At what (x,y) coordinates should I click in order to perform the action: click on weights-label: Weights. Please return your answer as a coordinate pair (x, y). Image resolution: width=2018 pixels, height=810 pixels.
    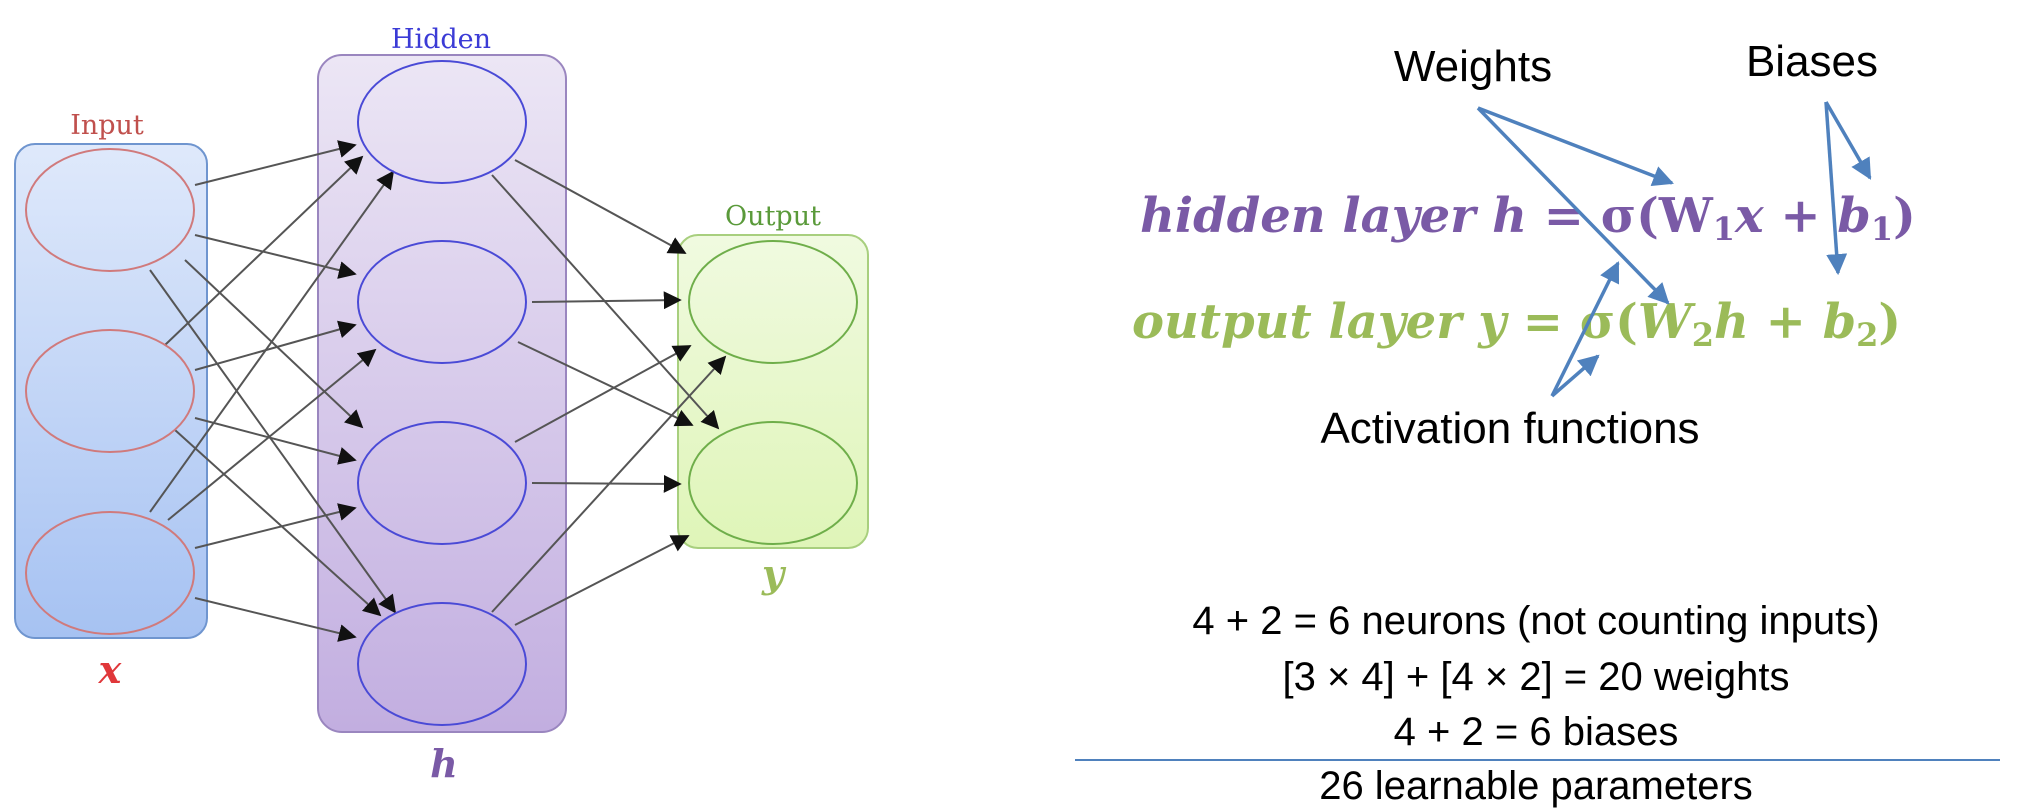
    Looking at the image, I should click on (1473, 66).